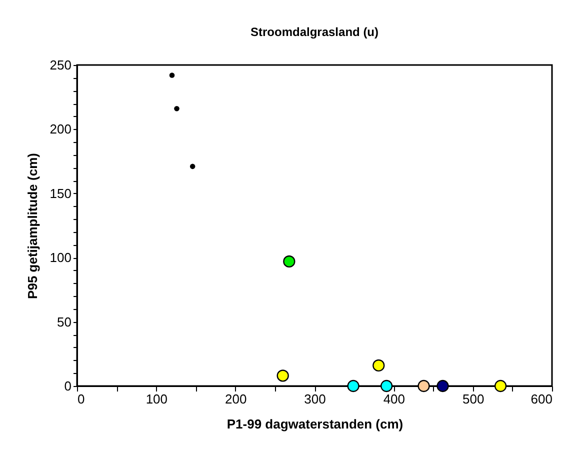  Describe the element at coordinates (32, 226) in the screenshot. I see `y-axis-title: P95 getijamplitude (cm)` at that location.